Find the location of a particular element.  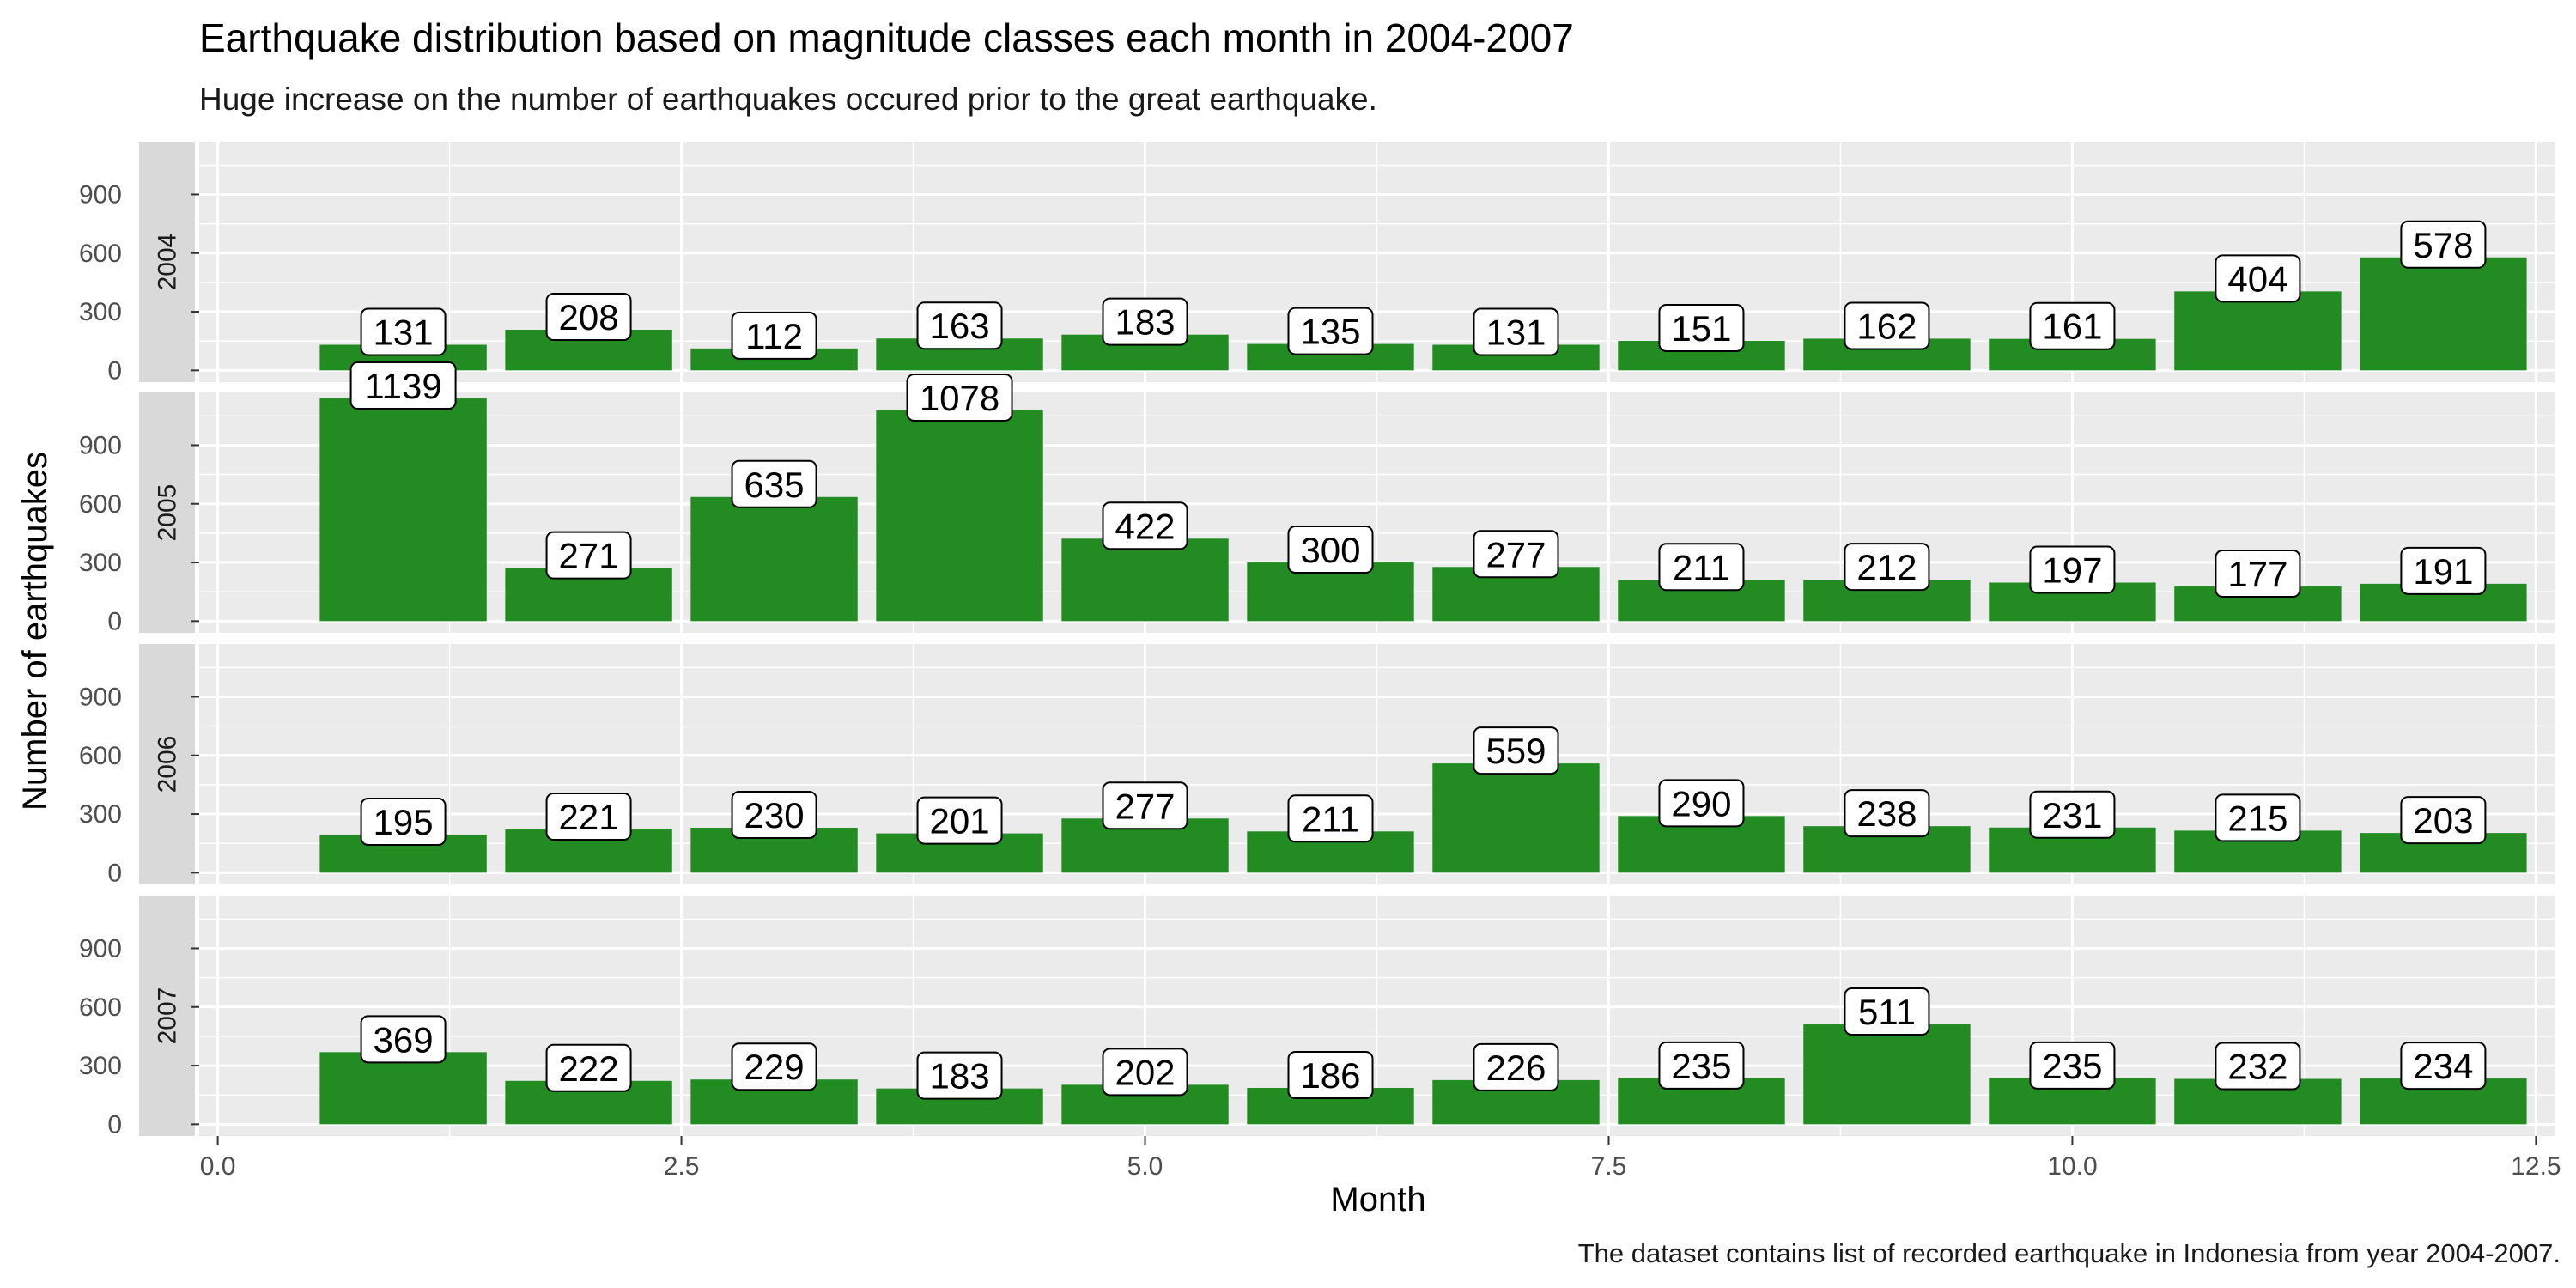

data-label-text: 215 is located at coordinates (2257, 818).